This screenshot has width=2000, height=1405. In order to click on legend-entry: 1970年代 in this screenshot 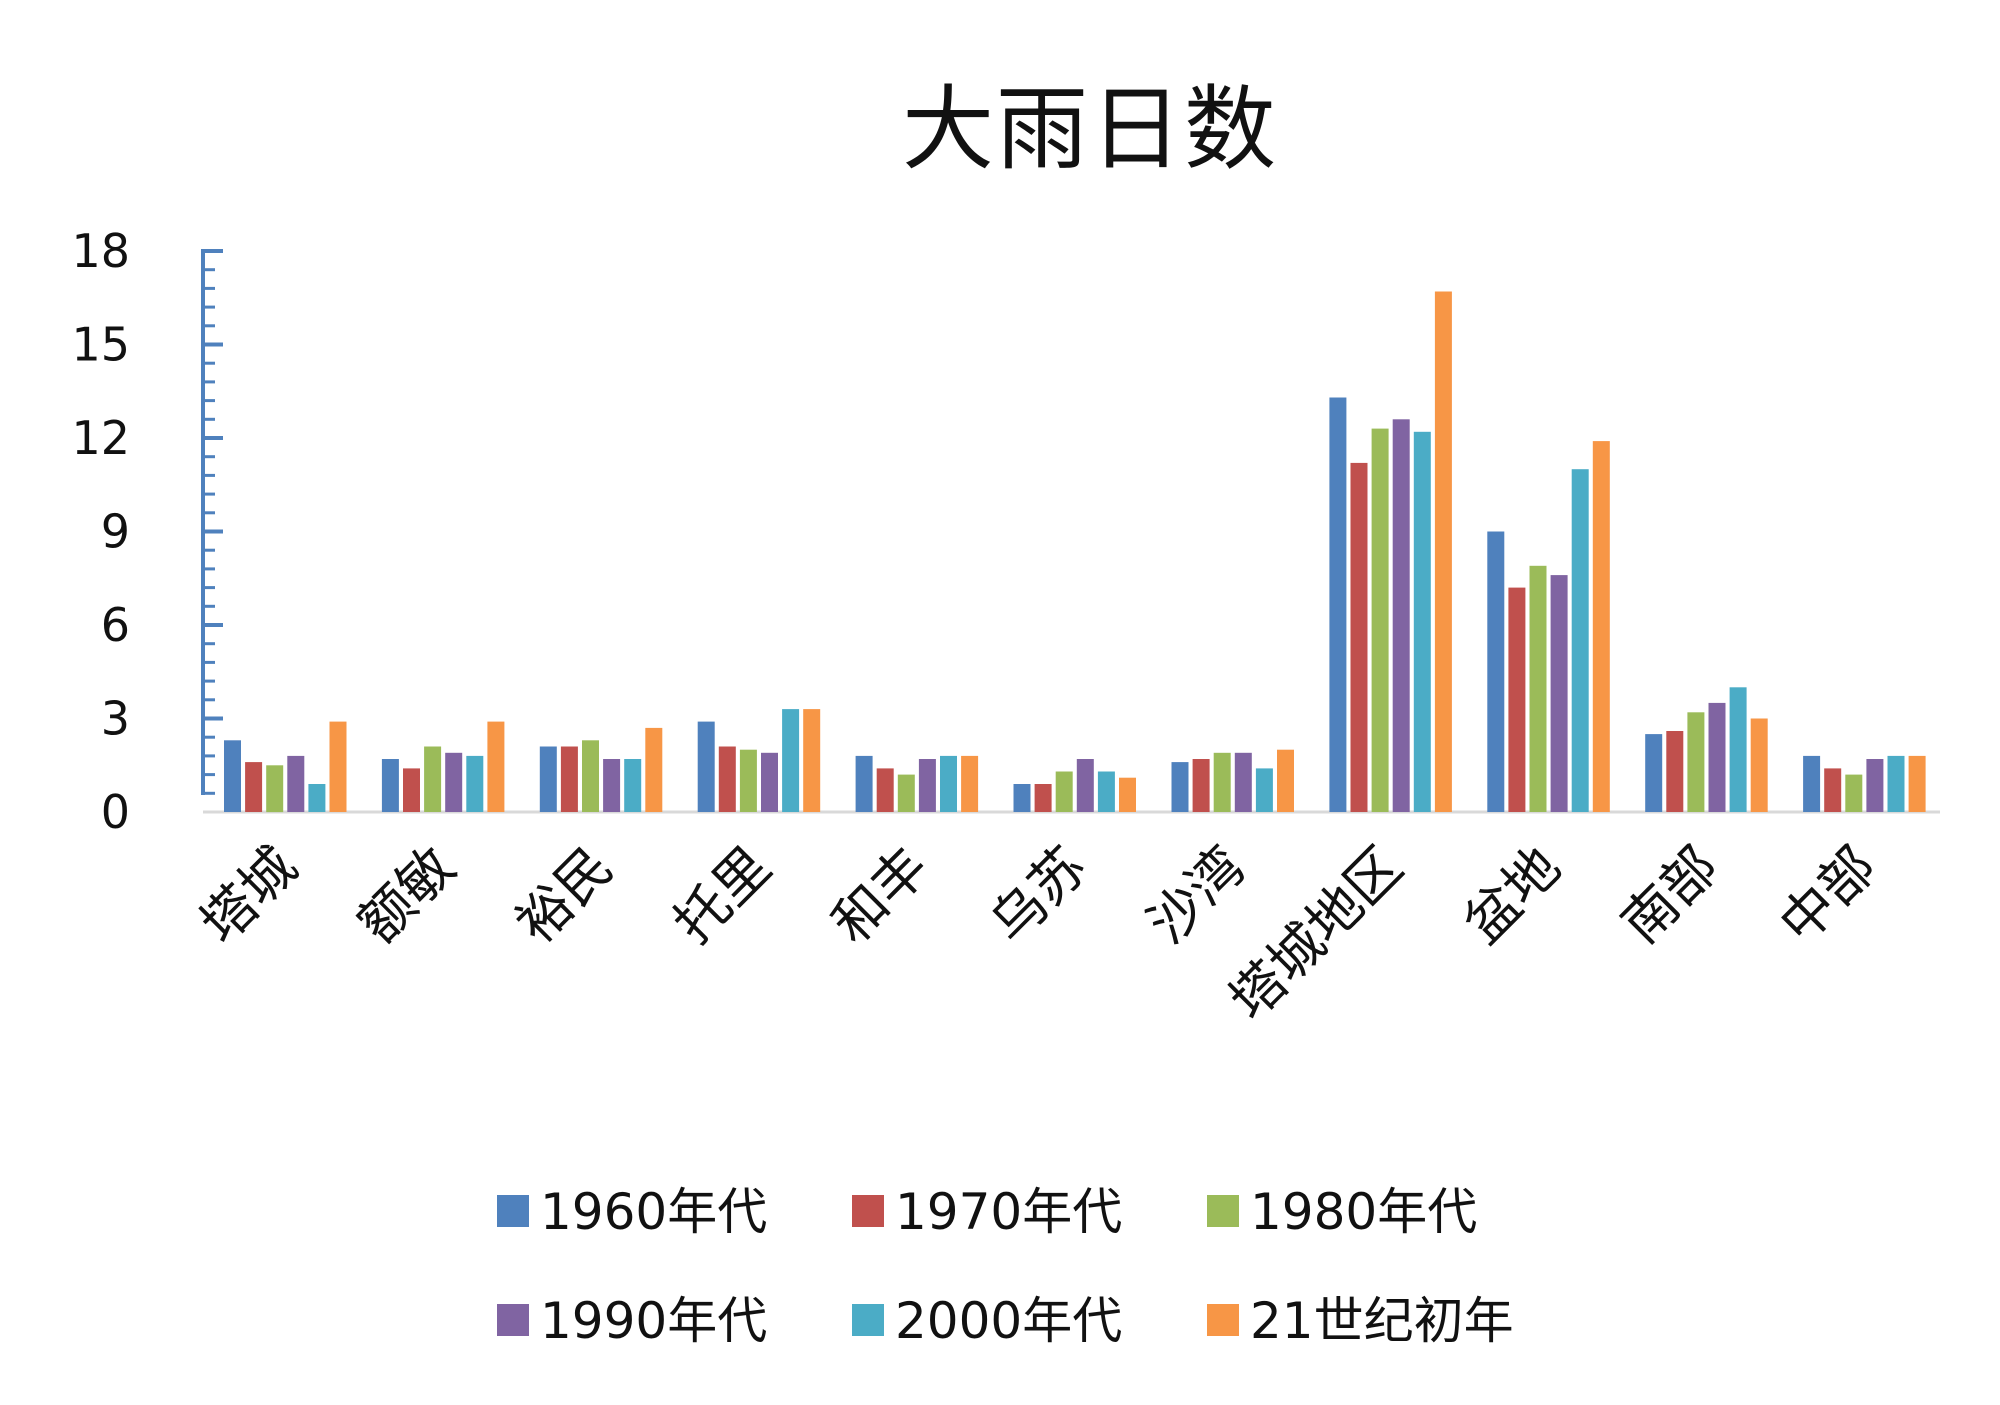, I will do `click(1008, 1212)`.